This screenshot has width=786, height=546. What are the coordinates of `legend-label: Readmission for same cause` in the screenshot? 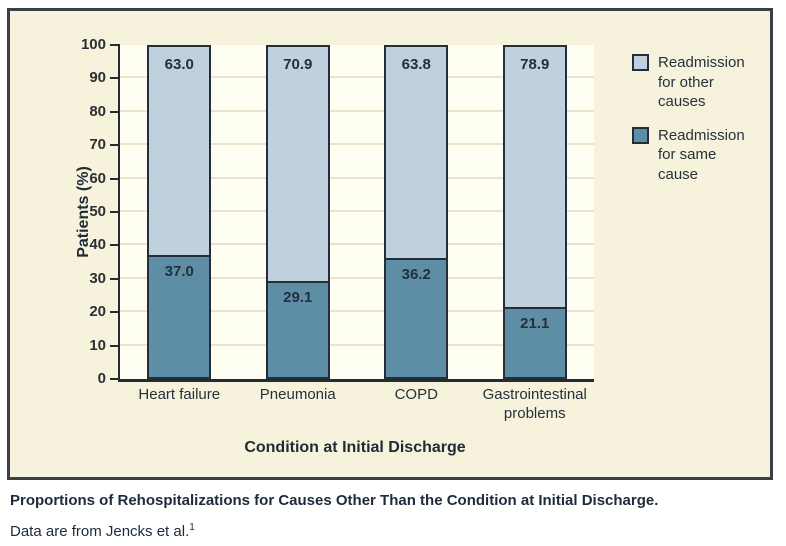 It's located at (701, 154).